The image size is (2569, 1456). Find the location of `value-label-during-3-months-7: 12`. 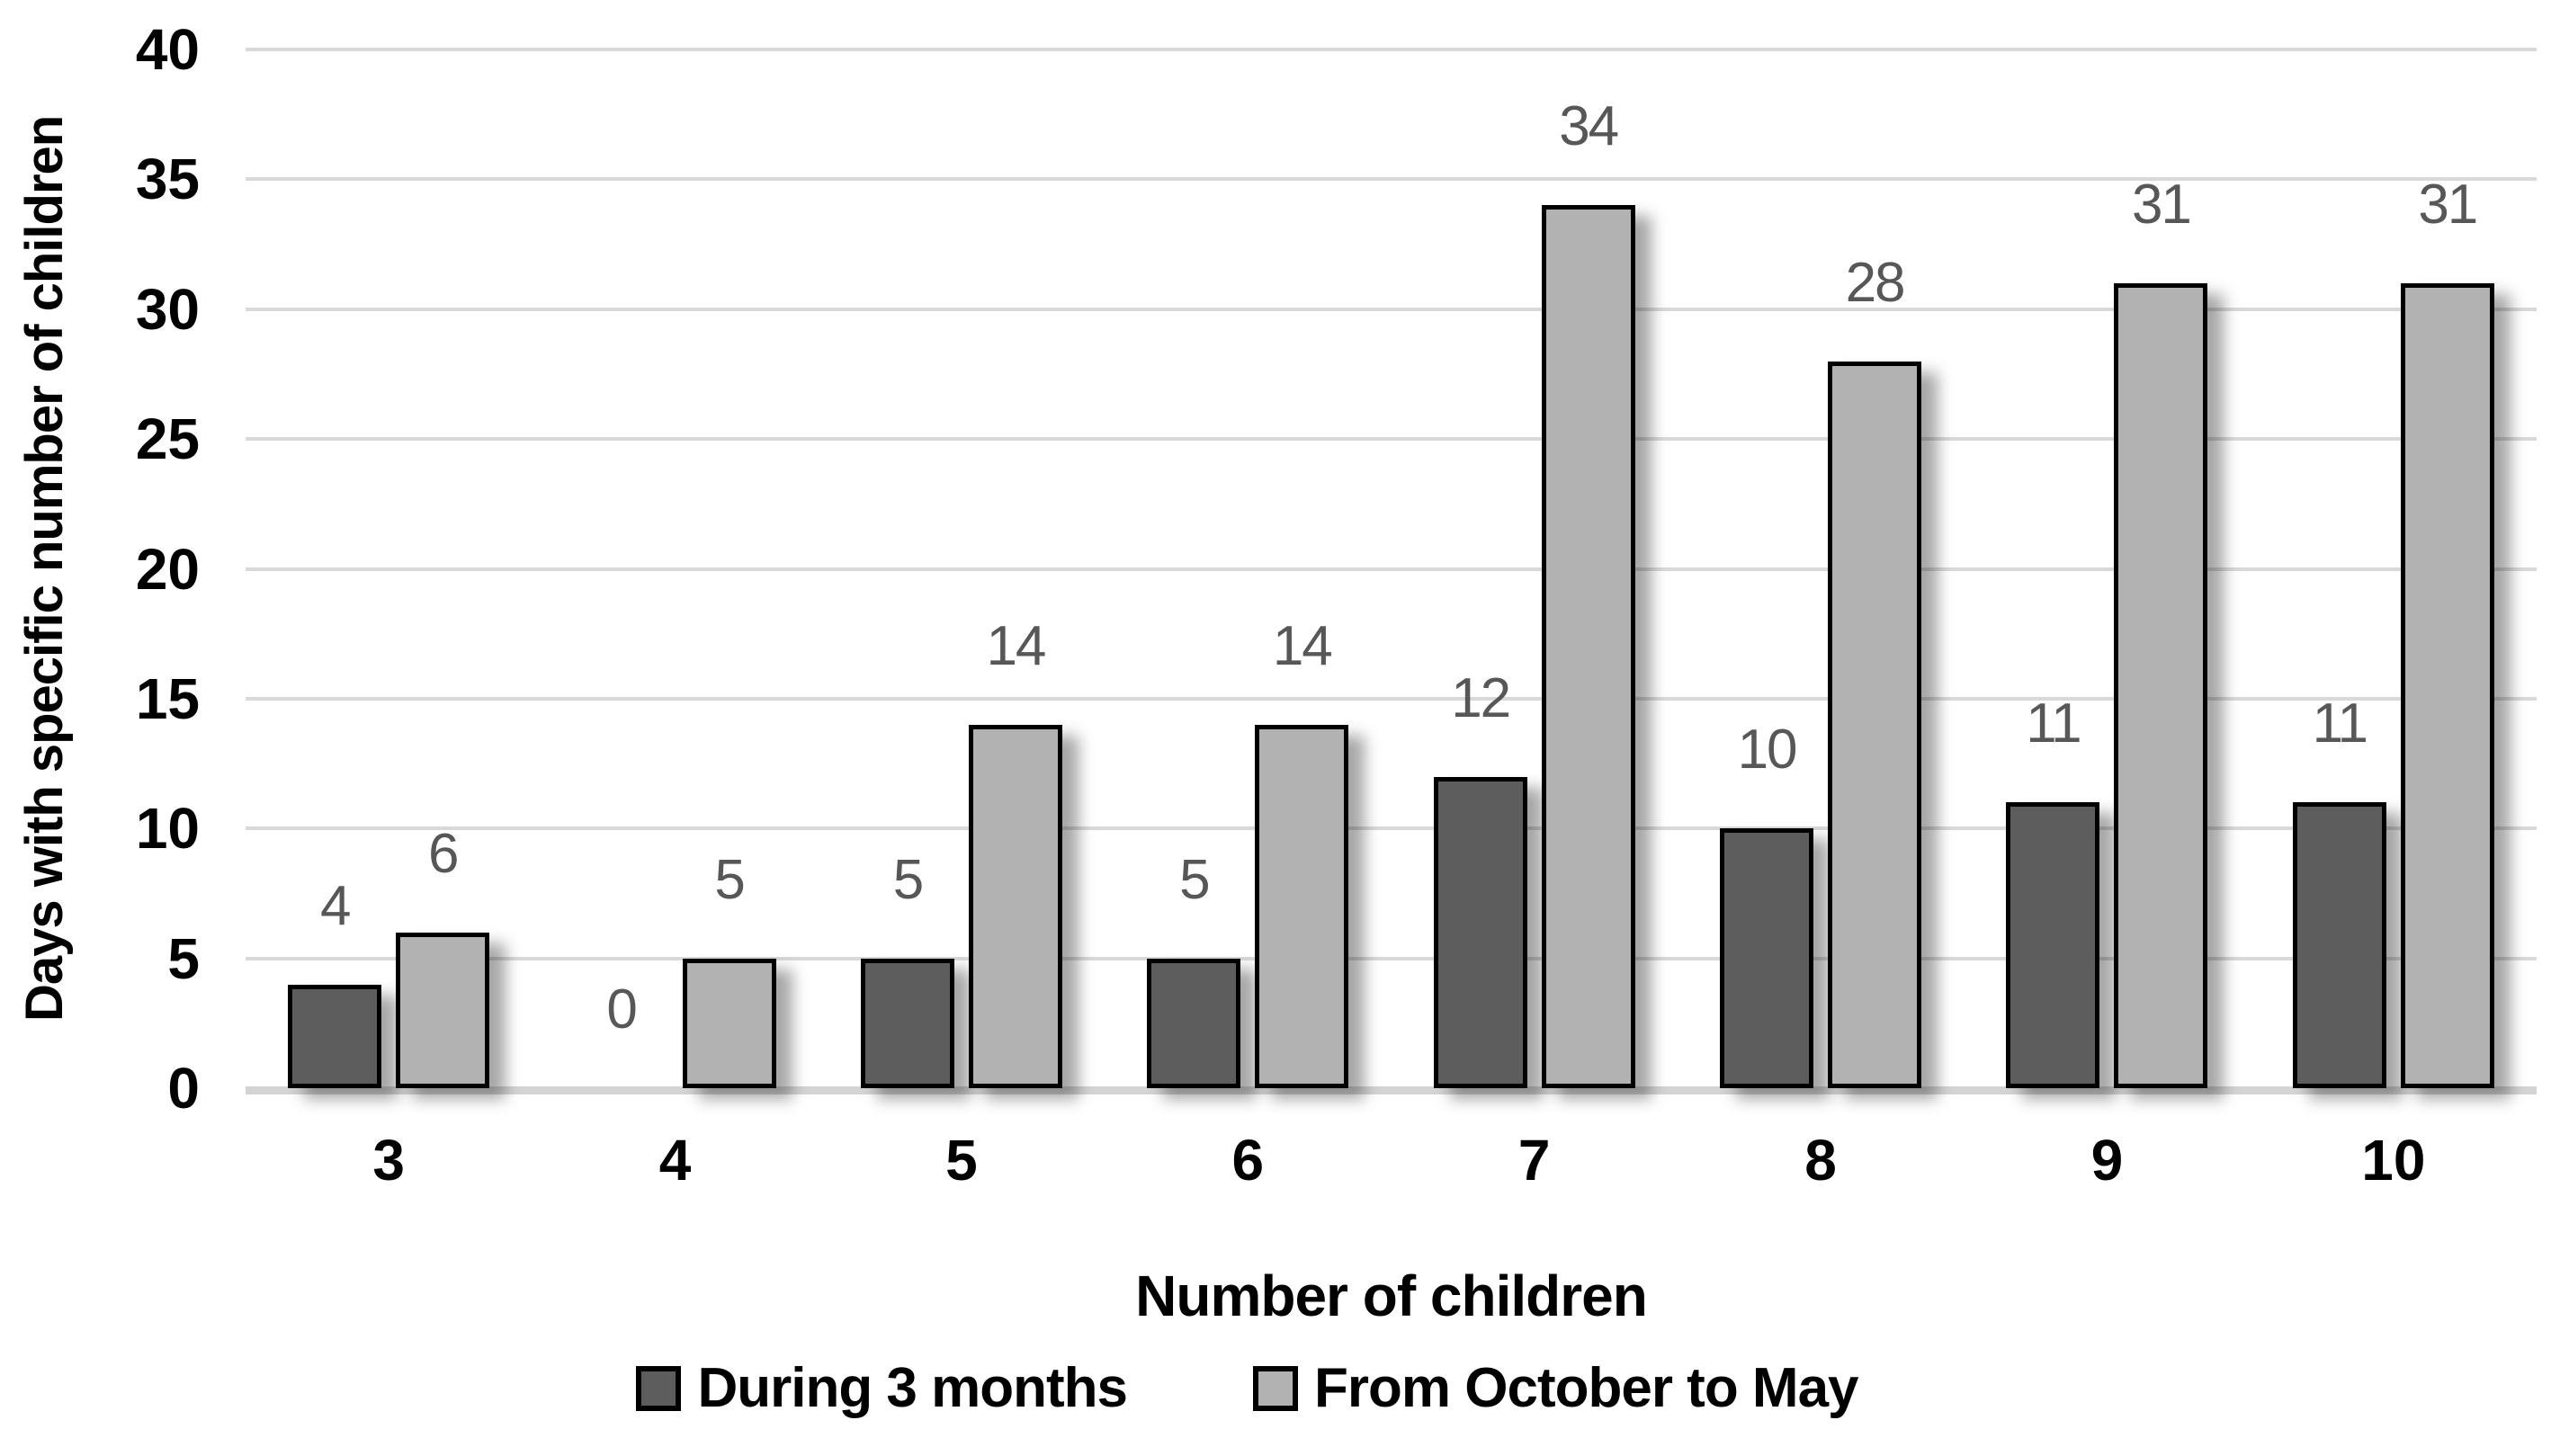

value-label-during-3-months-7: 12 is located at coordinates (1481, 697).